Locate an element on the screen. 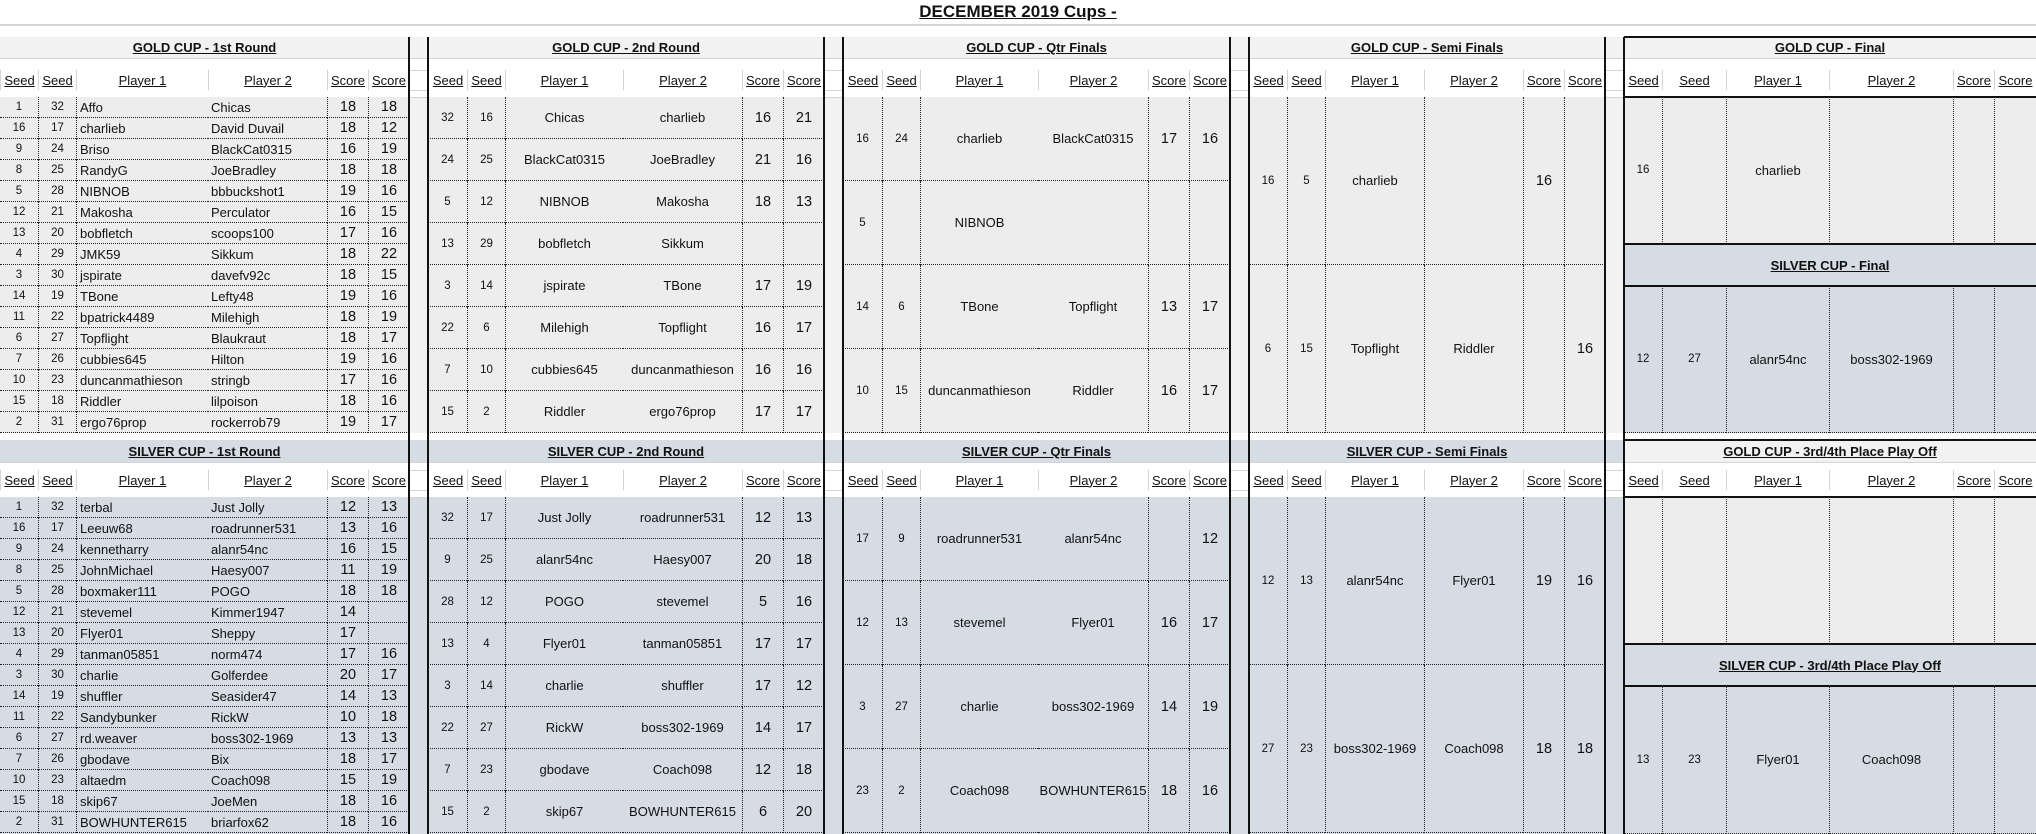 The width and height of the screenshot is (2036, 834). name-cell: stevemel is located at coordinates (142, 612).